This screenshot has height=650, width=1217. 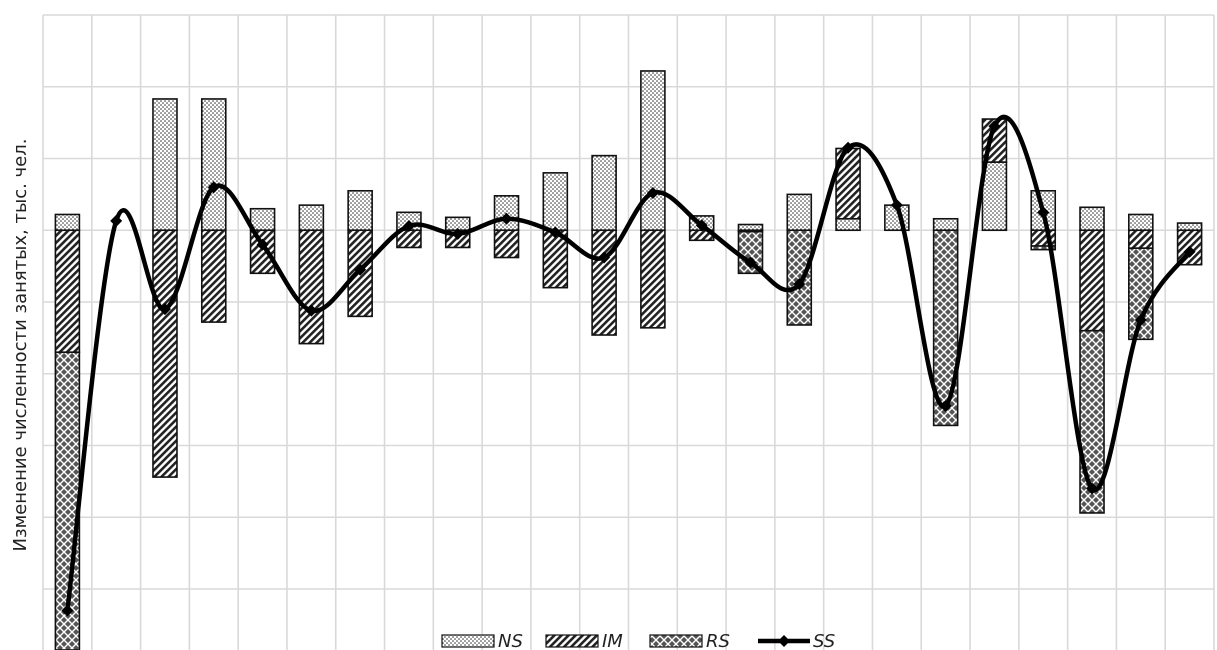 What do you see at coordinates (638, 640) in the screenshot?
I see `legend: NS IM RS SS` at bounding box center [638, 640].